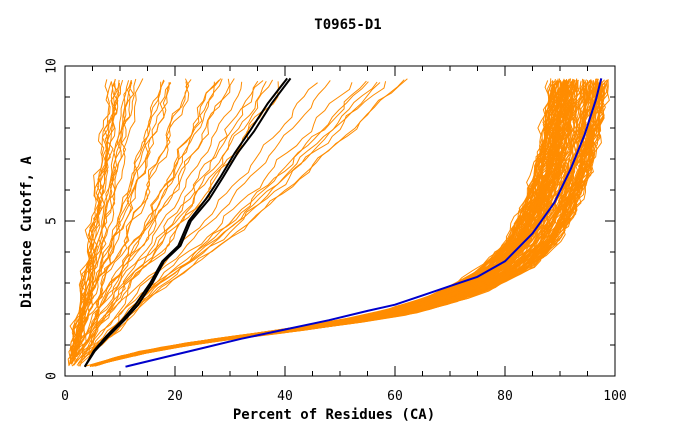  What do you see at coordinates (175, 396) in the screenshot?
I see `x-tick-label: 20` at bounding box center [175, 396].